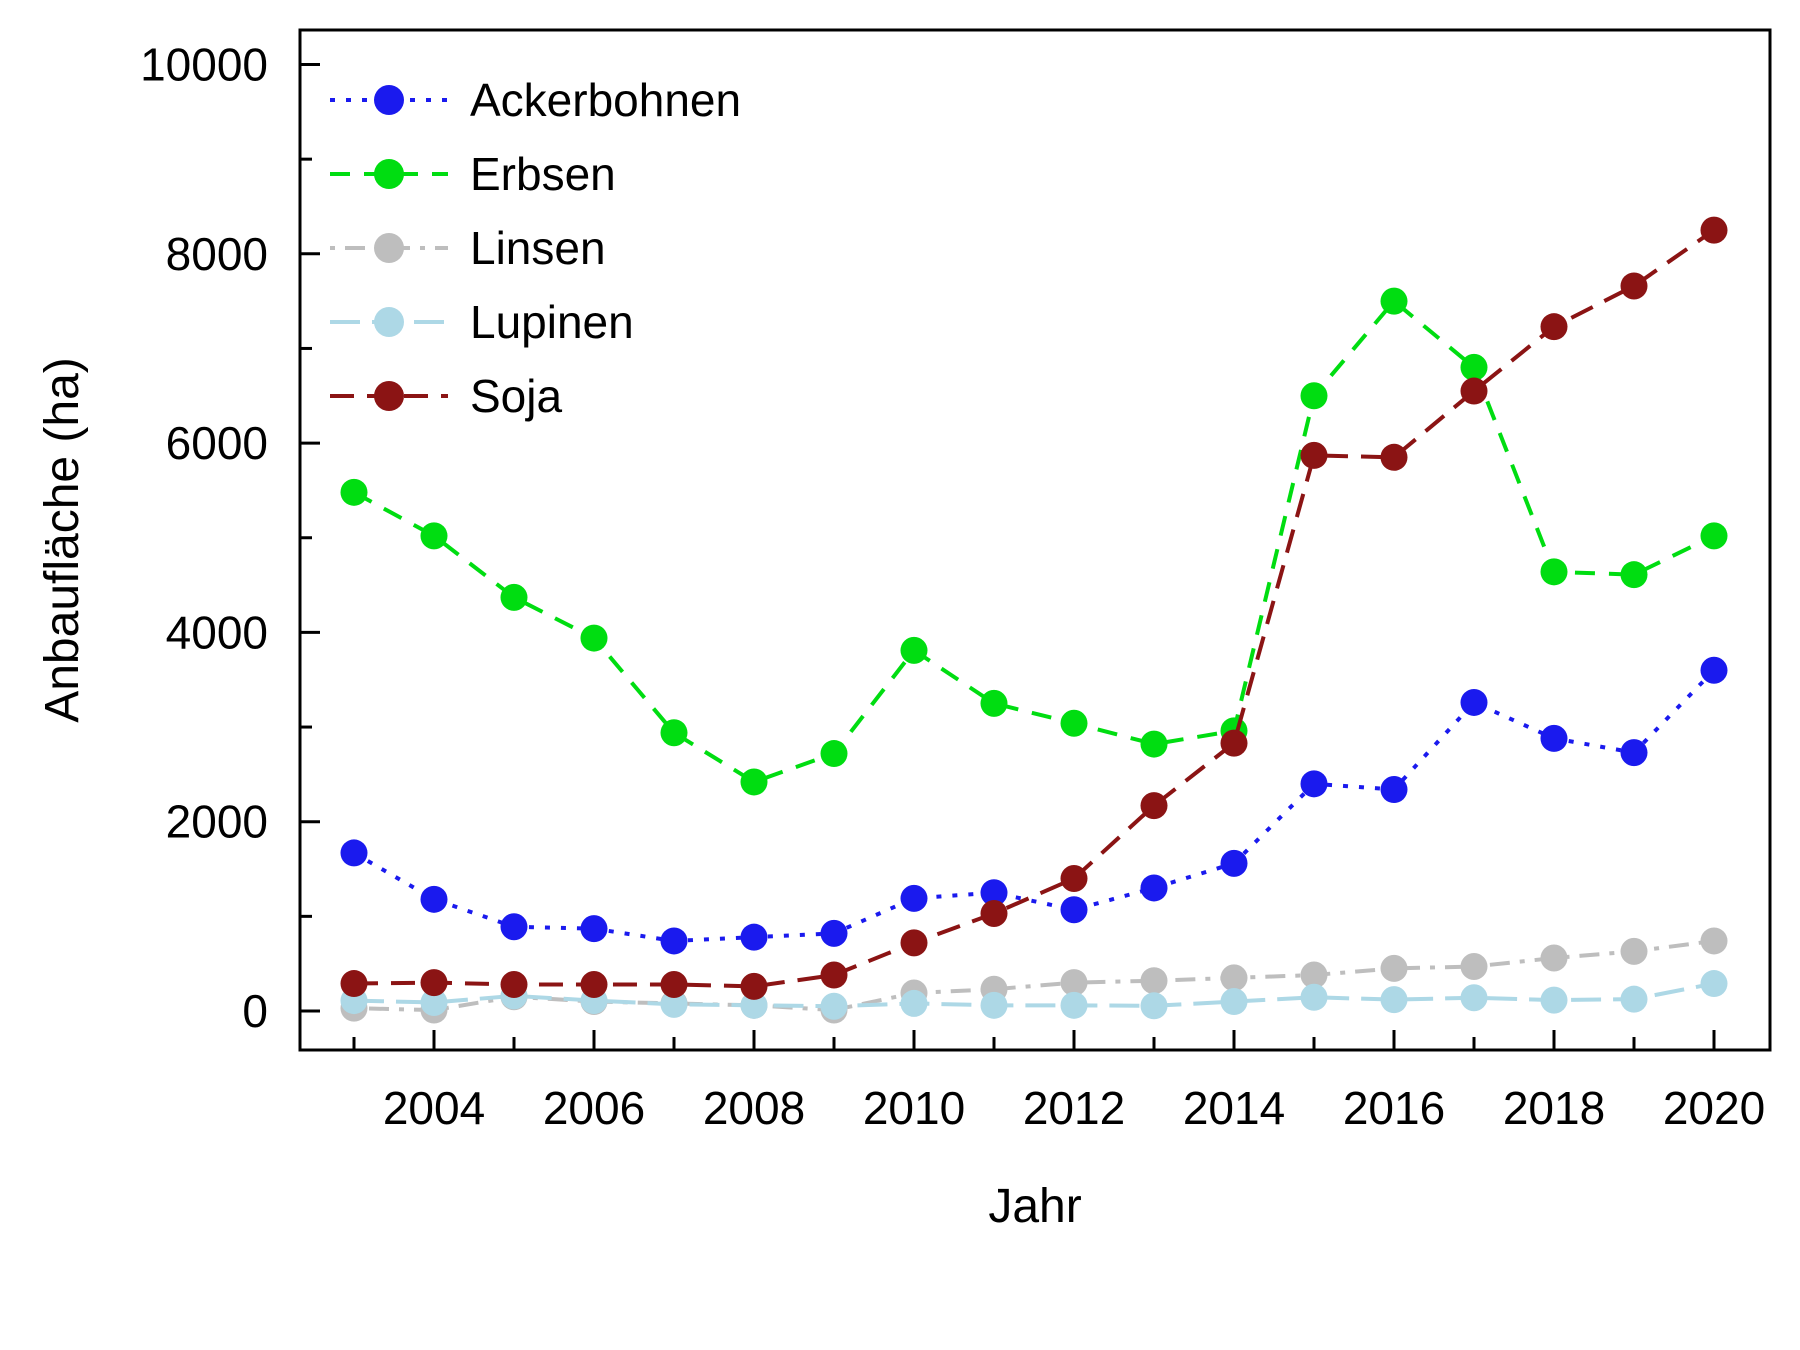 The image size is (1800, 1350). I want to click on legend-item: Linsen, so click(468, 248).